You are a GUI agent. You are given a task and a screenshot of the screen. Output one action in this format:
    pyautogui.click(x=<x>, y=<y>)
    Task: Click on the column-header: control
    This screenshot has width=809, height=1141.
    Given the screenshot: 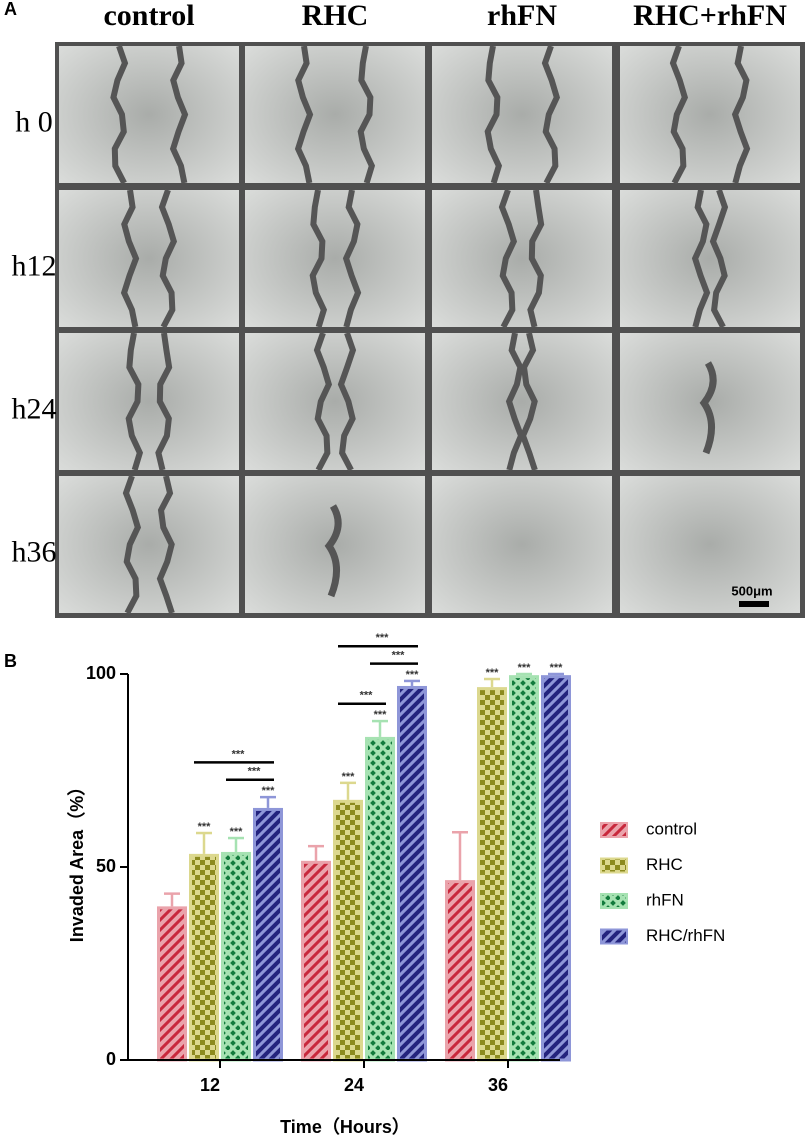 What is the action you would take?
    pyautogui.click(x=148, y=16)
    